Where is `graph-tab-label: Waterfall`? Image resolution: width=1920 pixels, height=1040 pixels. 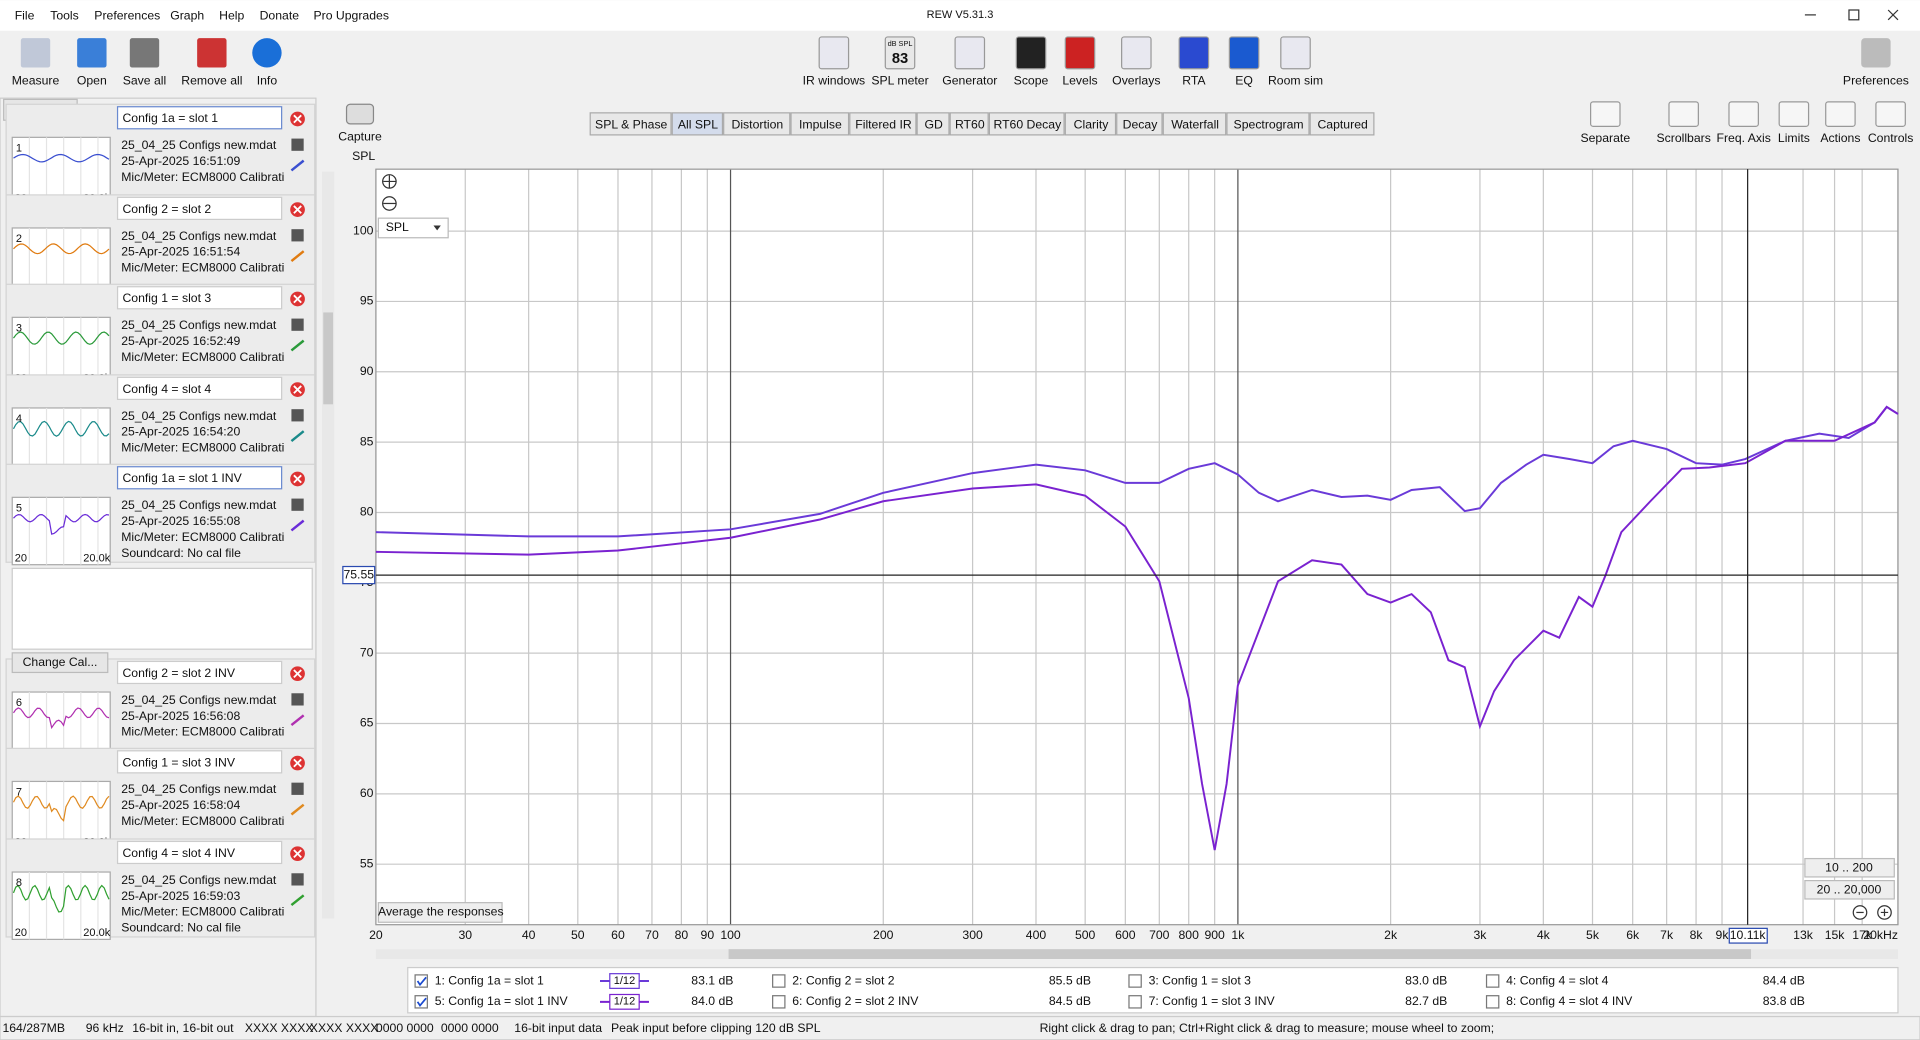
graph-tab-label: Waterfall is located at coordinates (1195, 124).